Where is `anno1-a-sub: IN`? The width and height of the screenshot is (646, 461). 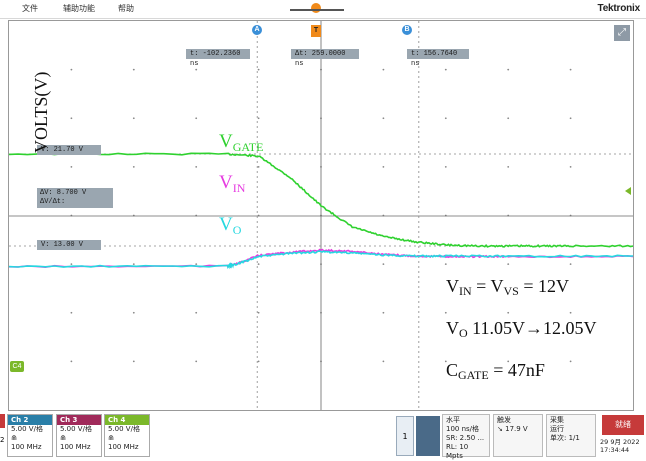
anno1-a-sub: IN is located at coordinates (465, 291).